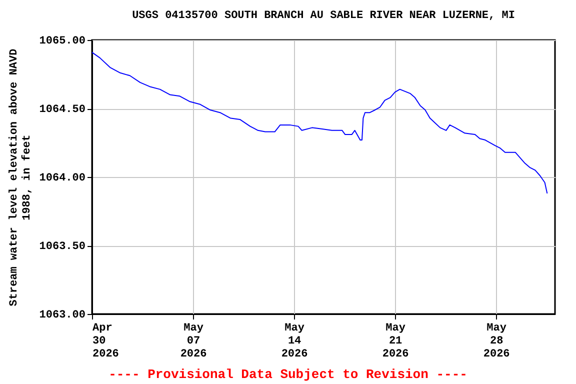 Image resolution: width=576 pixels, height=384 pixels. I want to click on y-tick-label: 1064.50, so click(62, 110).